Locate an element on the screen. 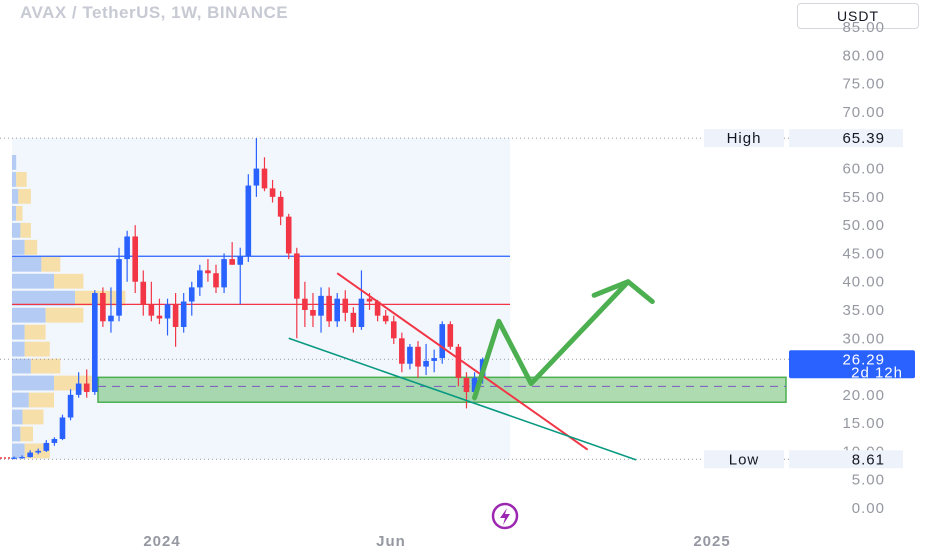 The width and height of the screenshot is (932, 550). projection-arrow is located at coordinates (551, 340).